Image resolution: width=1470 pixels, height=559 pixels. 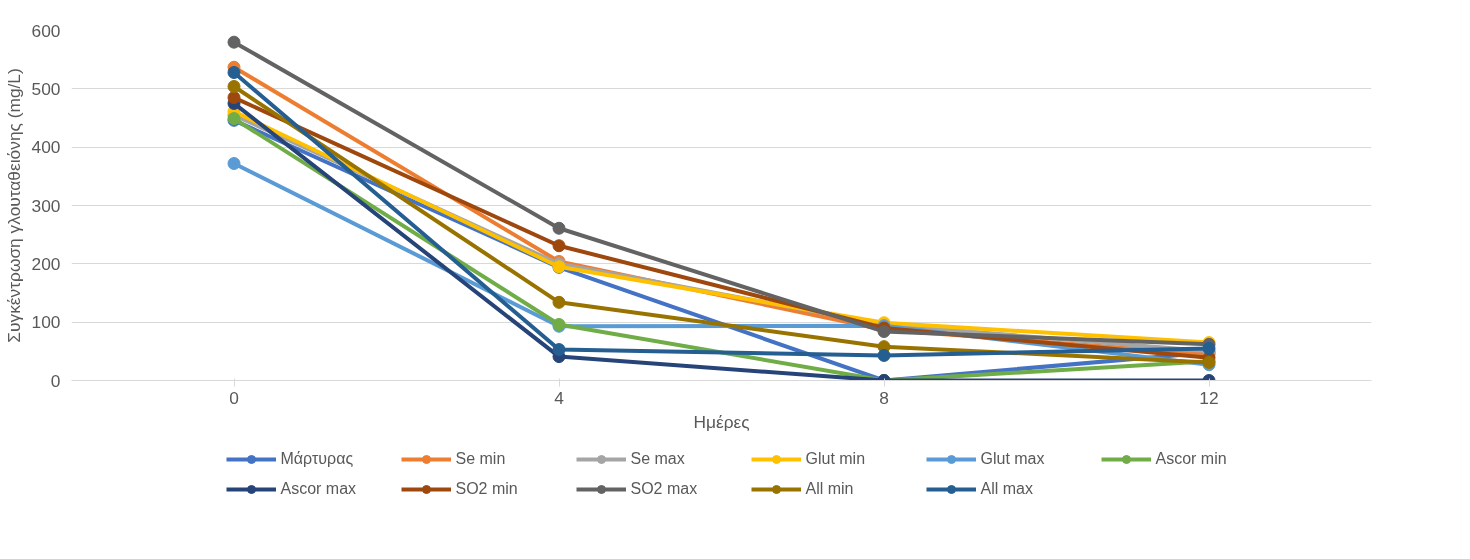 I want to click on legend-label: SO2 min, so click(x=487, y=489).